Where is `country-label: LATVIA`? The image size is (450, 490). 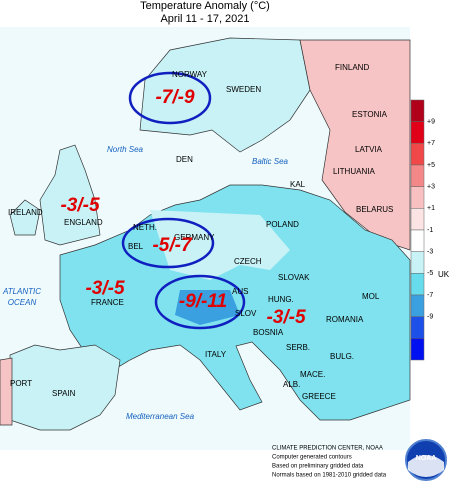 country-label: LATVIA is located at coordinates (369, 149).